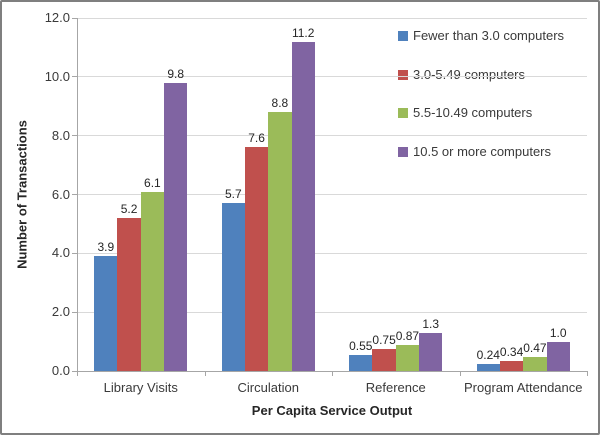  I want to click on bar-value-label: 0.75, so click(384, 339).